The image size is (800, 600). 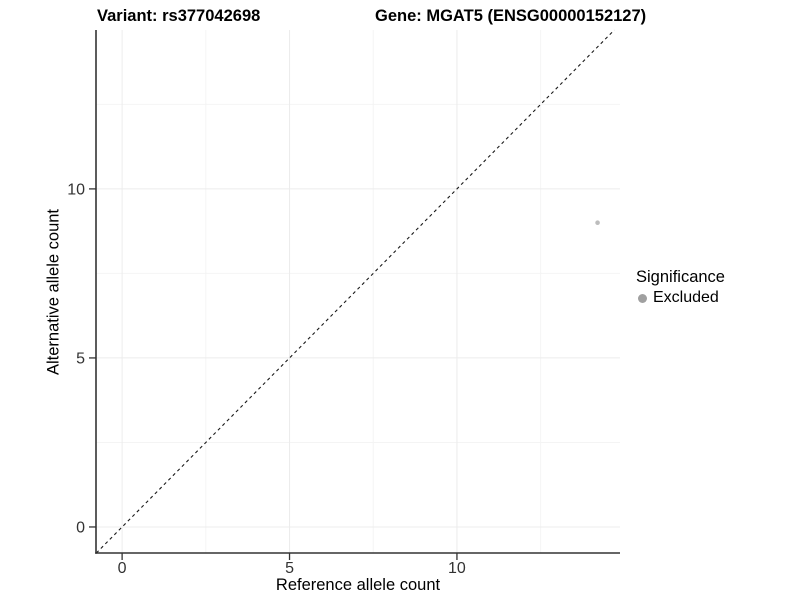 What do you see at coordinates (457, 568) in the screenshot?
I see `x-tick-label: 10` at bounding box center [457, 568].